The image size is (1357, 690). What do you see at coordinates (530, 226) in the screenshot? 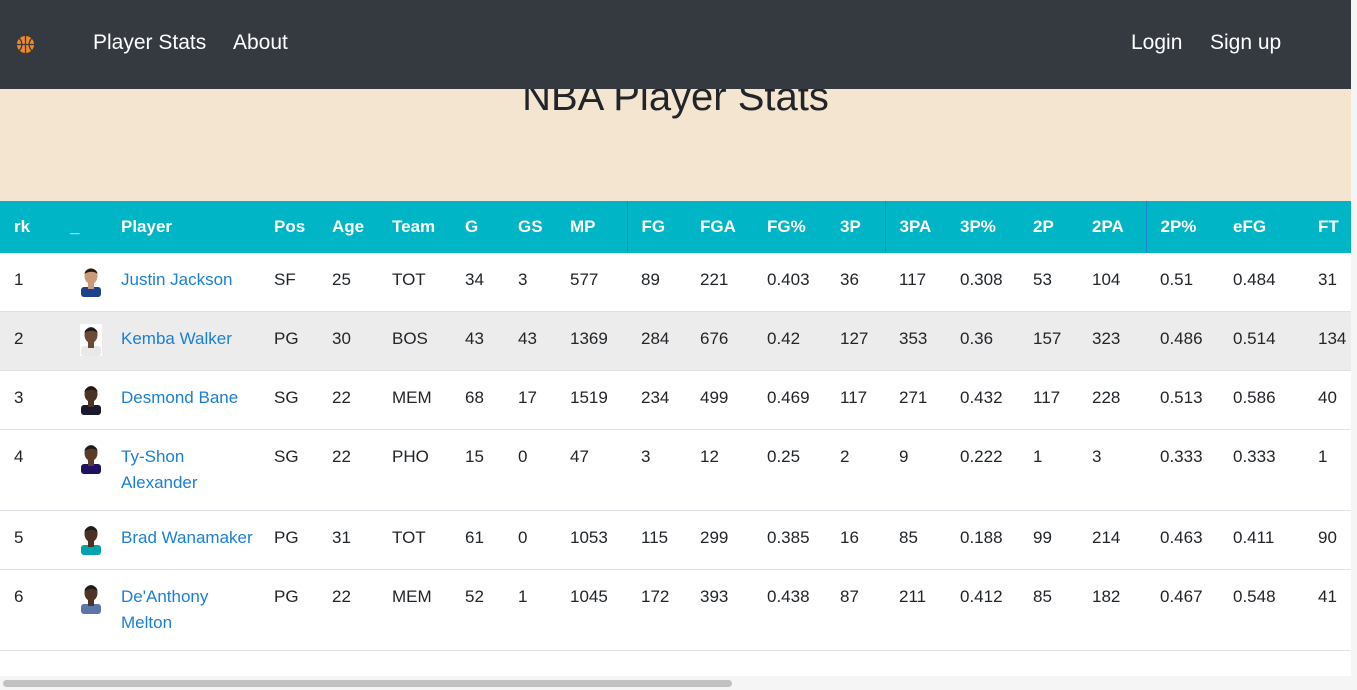
I see `column-header-gs: GS` at bounding box center [530, 226].